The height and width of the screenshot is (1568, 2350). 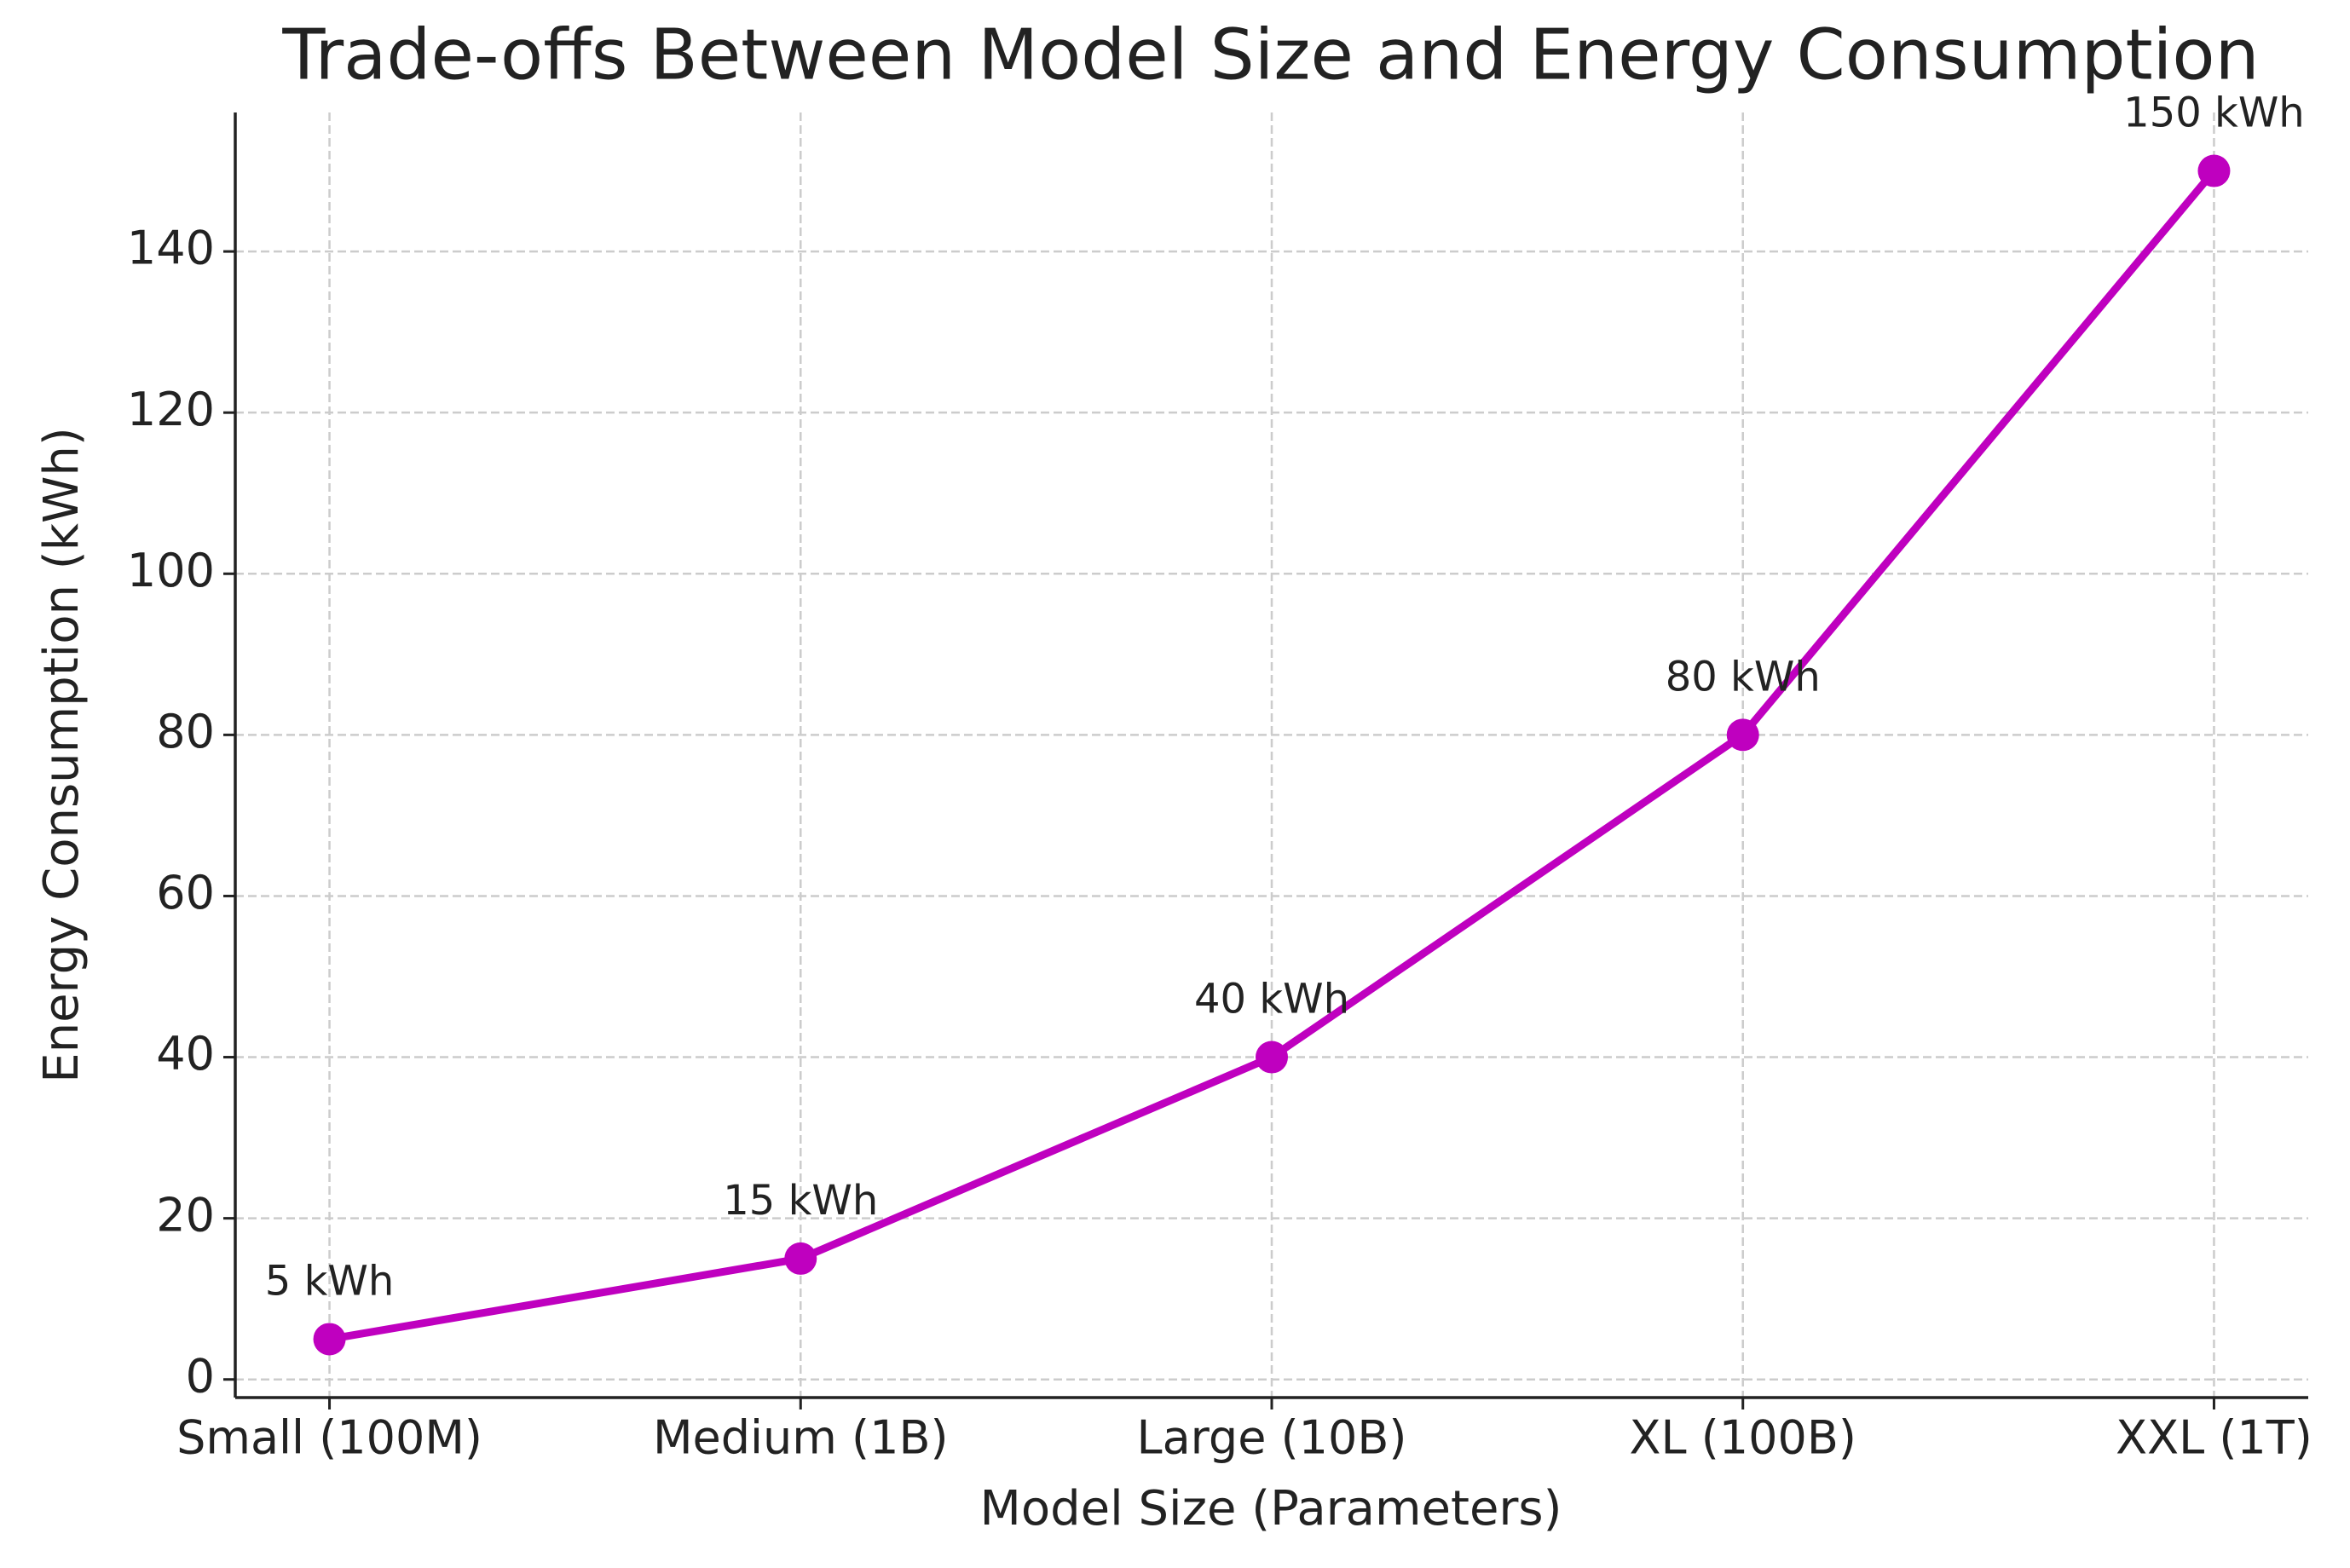 What do you see at coordinates (801, 1438) in the screenshot?
I see `x-tick-label: Medium (1B)` at bounding box center [801, 1438].